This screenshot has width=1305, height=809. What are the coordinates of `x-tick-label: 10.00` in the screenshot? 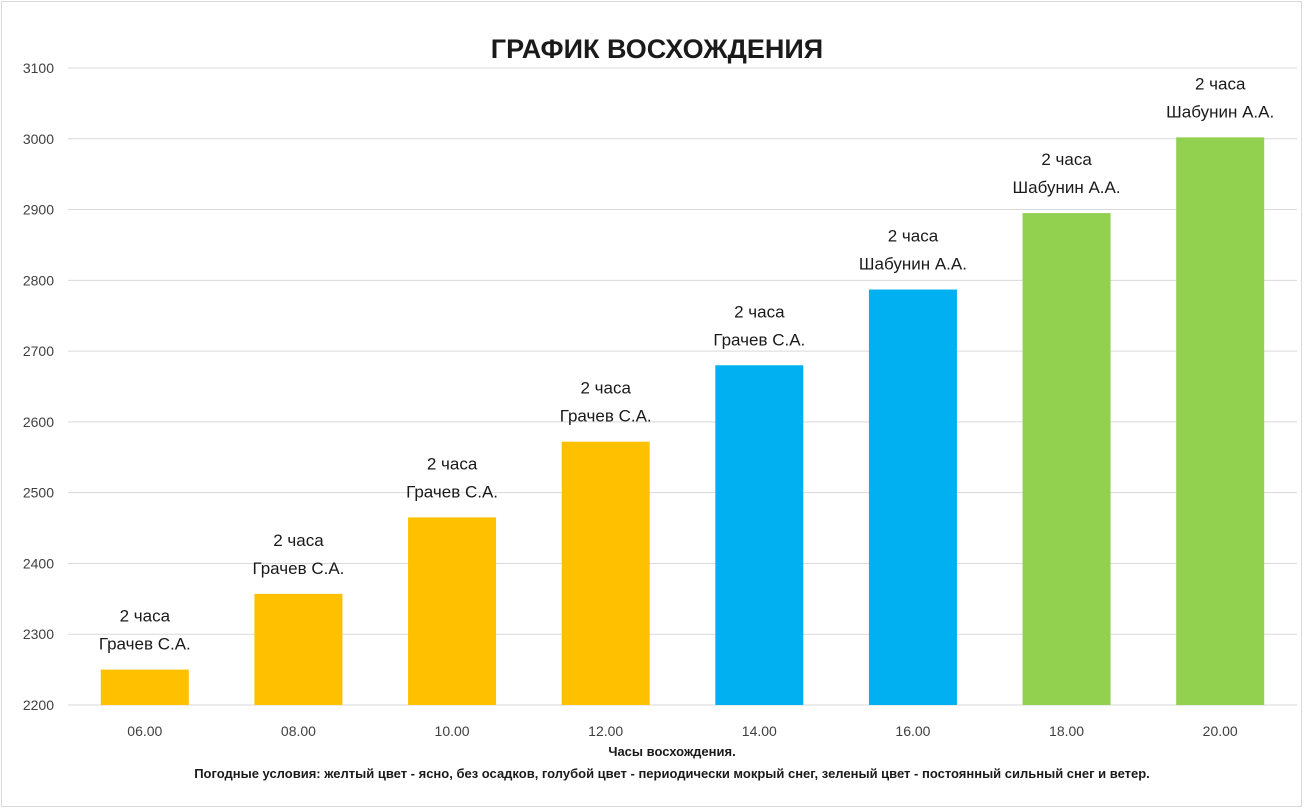 It's located at (452, 731).